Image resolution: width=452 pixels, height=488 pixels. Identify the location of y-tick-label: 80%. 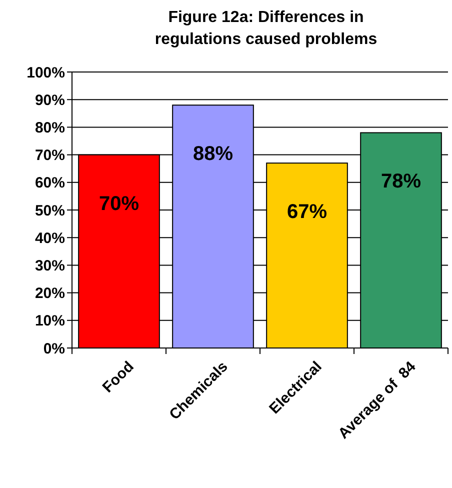
(49, 127).